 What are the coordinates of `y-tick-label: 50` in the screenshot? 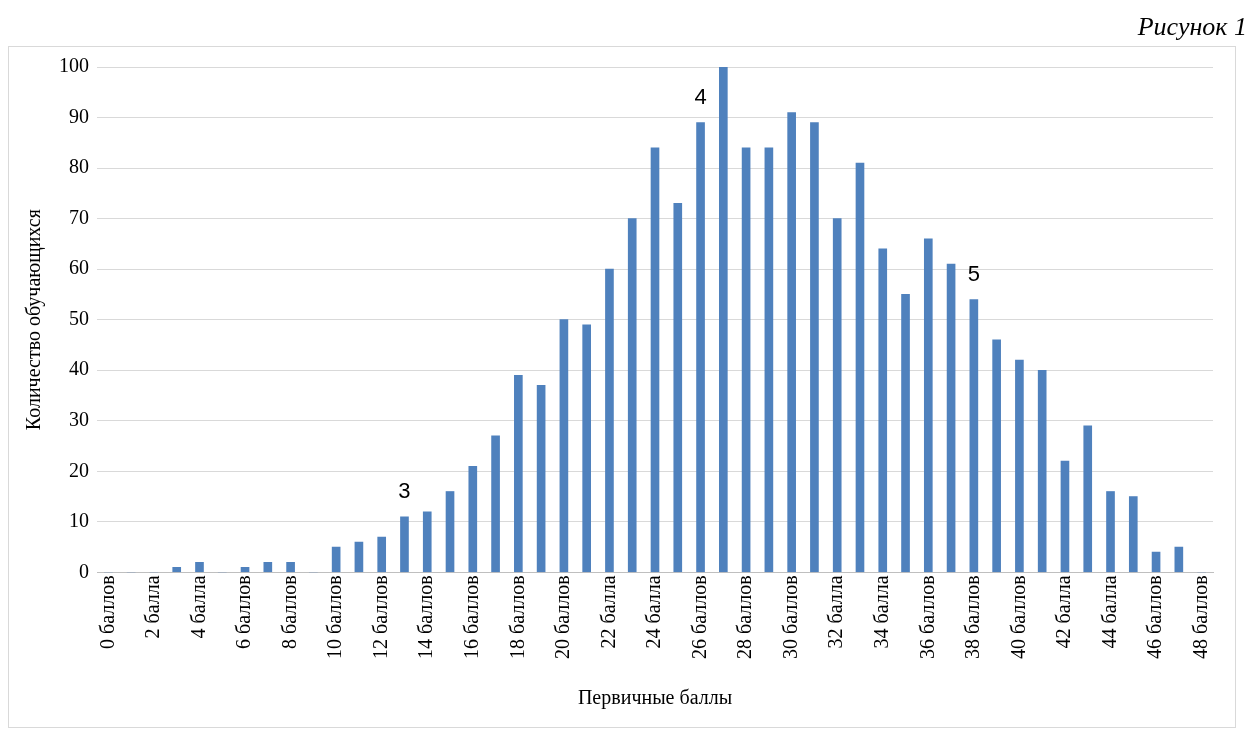 It's located at (79, 317).